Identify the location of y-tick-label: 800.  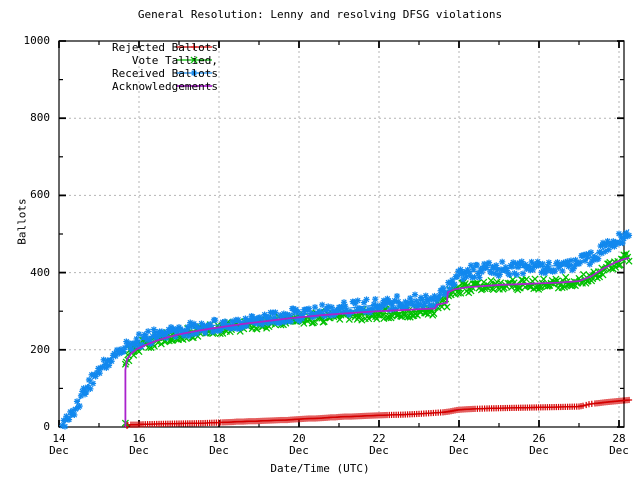
(40, 118).